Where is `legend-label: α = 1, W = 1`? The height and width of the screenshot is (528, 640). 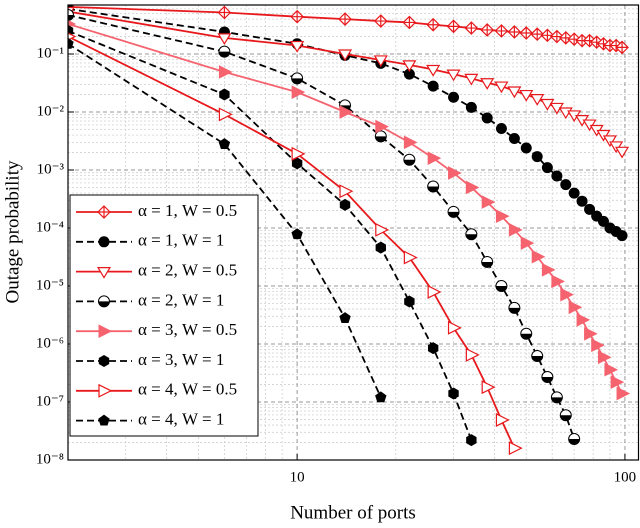 legend-label: α = 1, W = 1 is located at coordinates (181, 240).